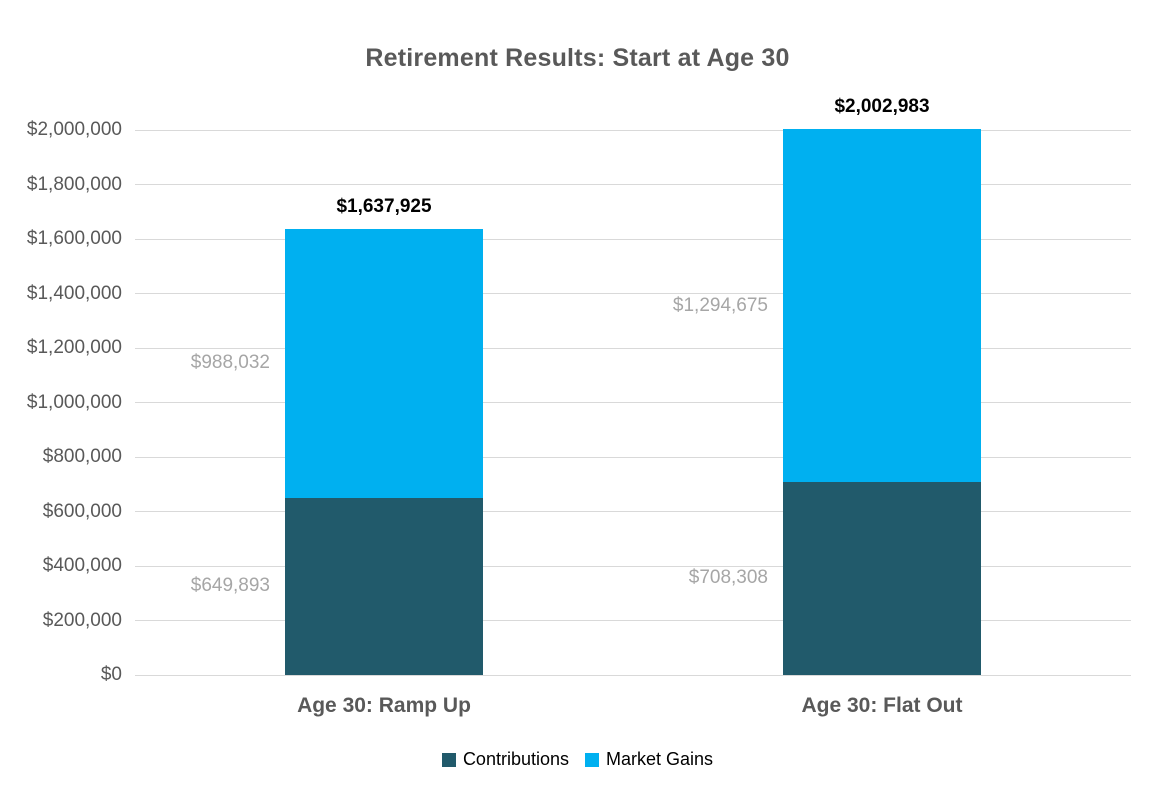 The width and height of the screenshot is (1155, 800). Describe the element at coordinates (577, 58) in the screenshot. I see `chart-title: Retirement Results: Start at Age 30` at that location.